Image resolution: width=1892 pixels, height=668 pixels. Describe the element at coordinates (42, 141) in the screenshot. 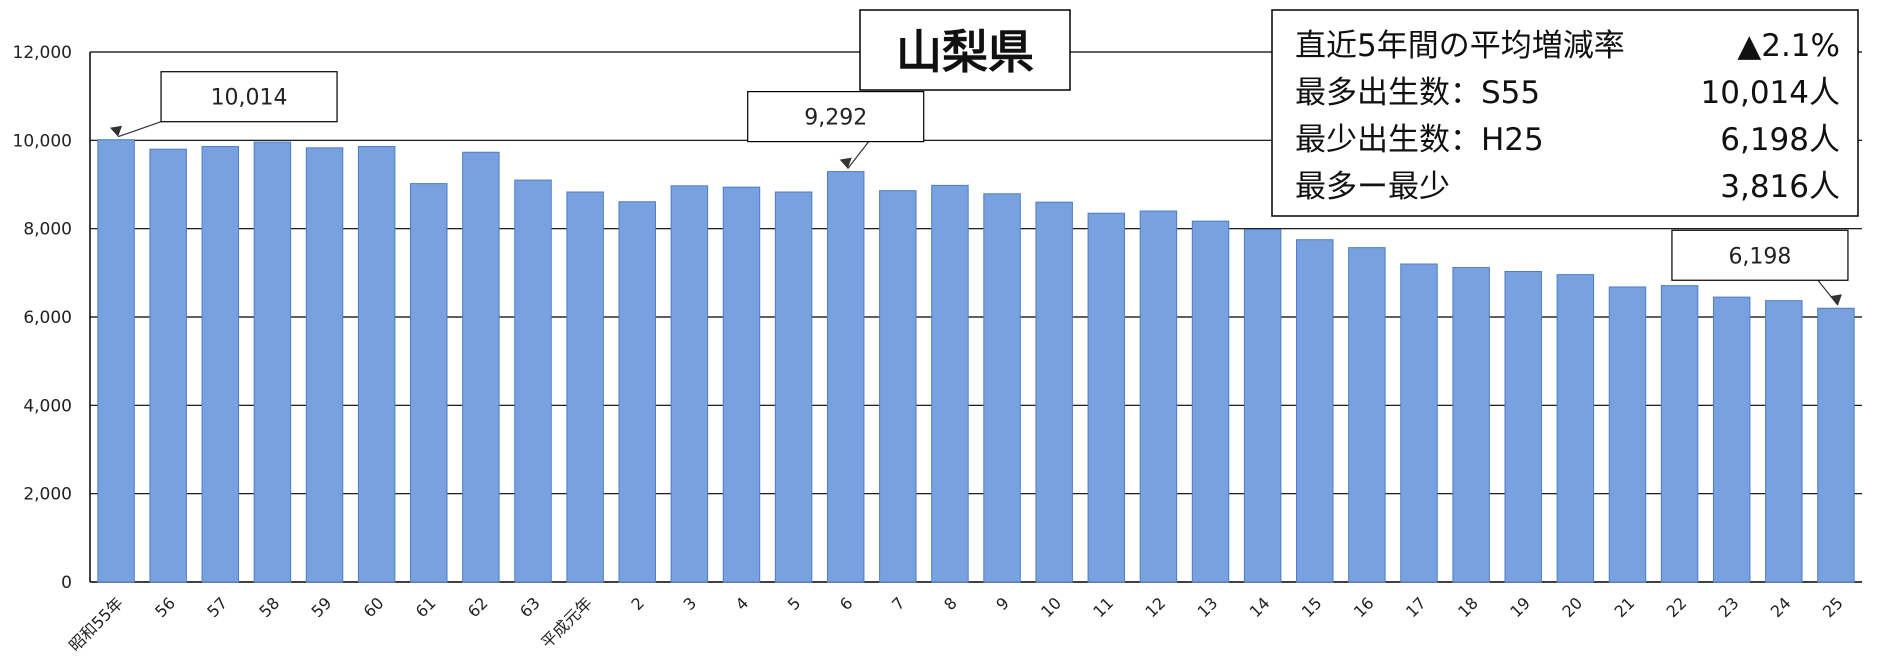

I see `y-tick-label: 10,000` at that location.